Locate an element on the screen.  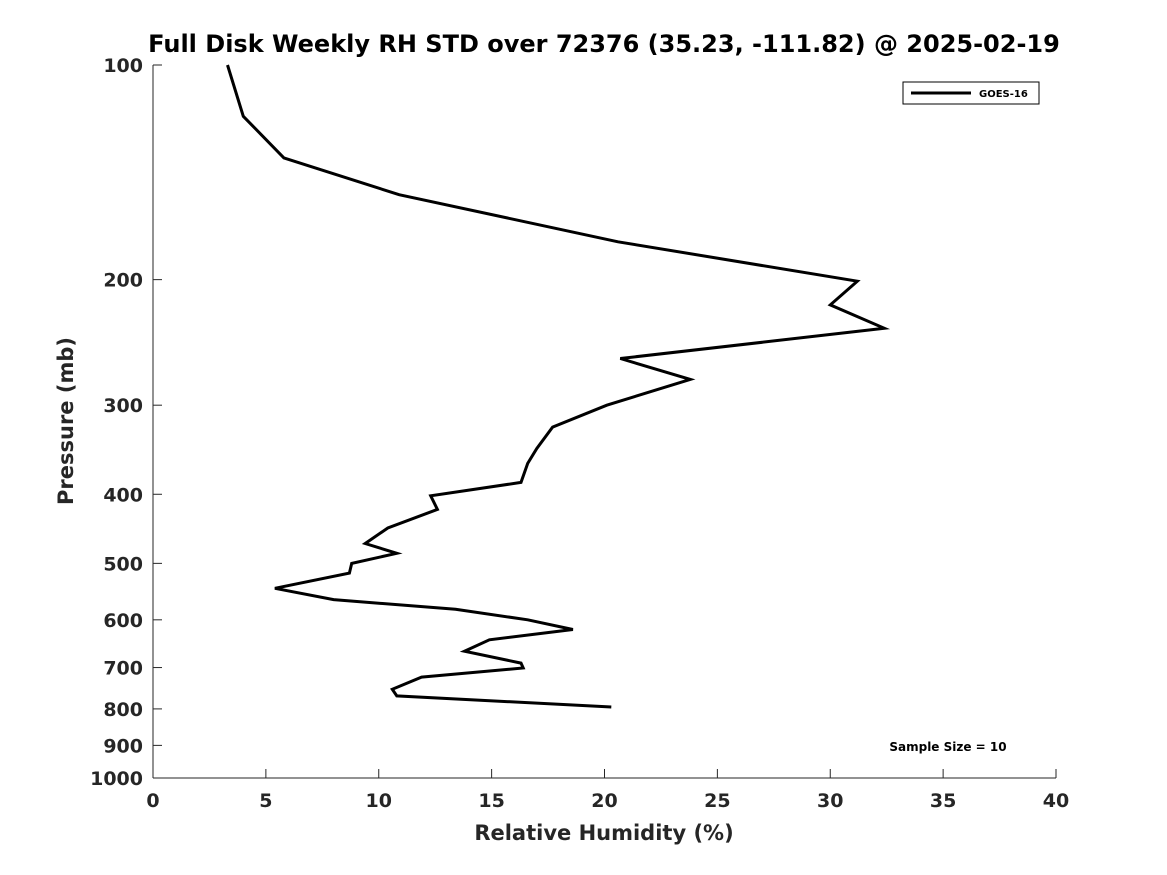
x-tick-label: 0 is located at coordinates (152, 801).